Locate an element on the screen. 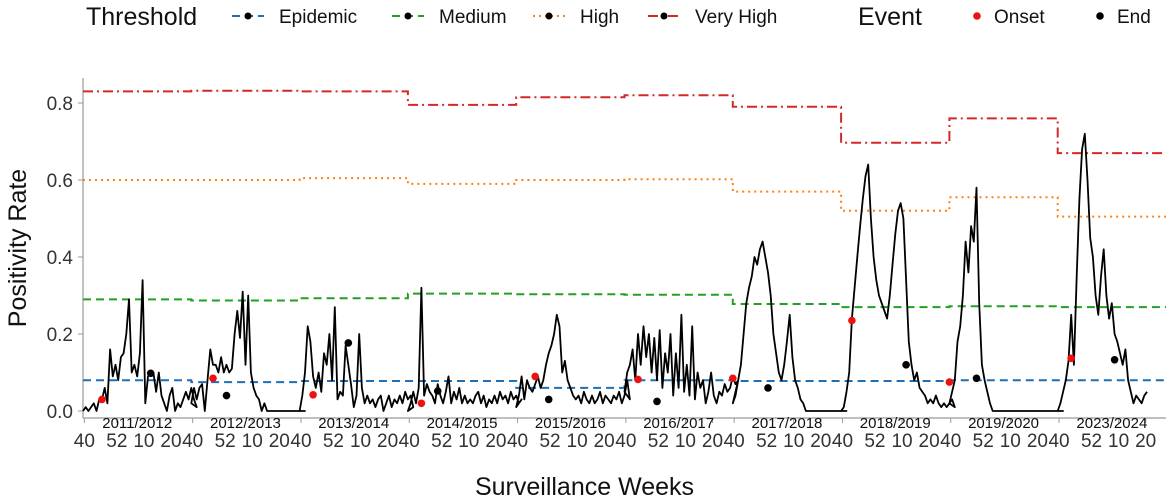  y-tick-label: 0.0 is located at coordinates (60, 412).